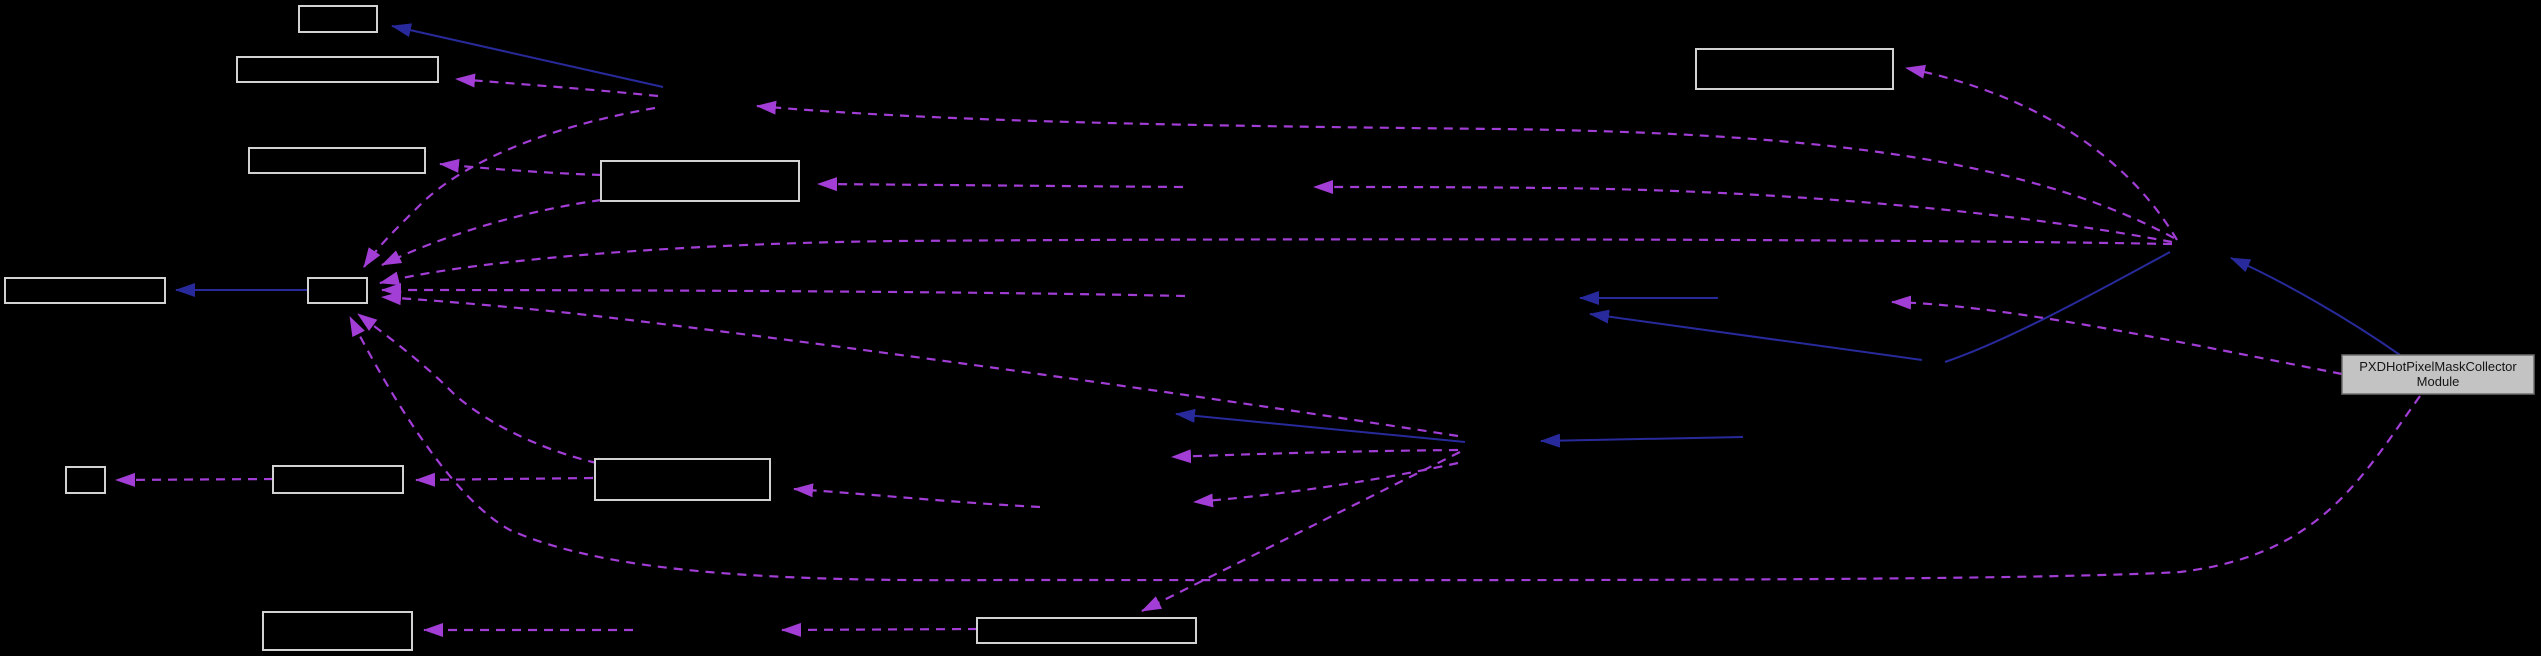  What do you see at coordinates (1743, 212) in the screenshot?
I see `edge-hub-to-hidden-h` at bounding box center [1743, 212].